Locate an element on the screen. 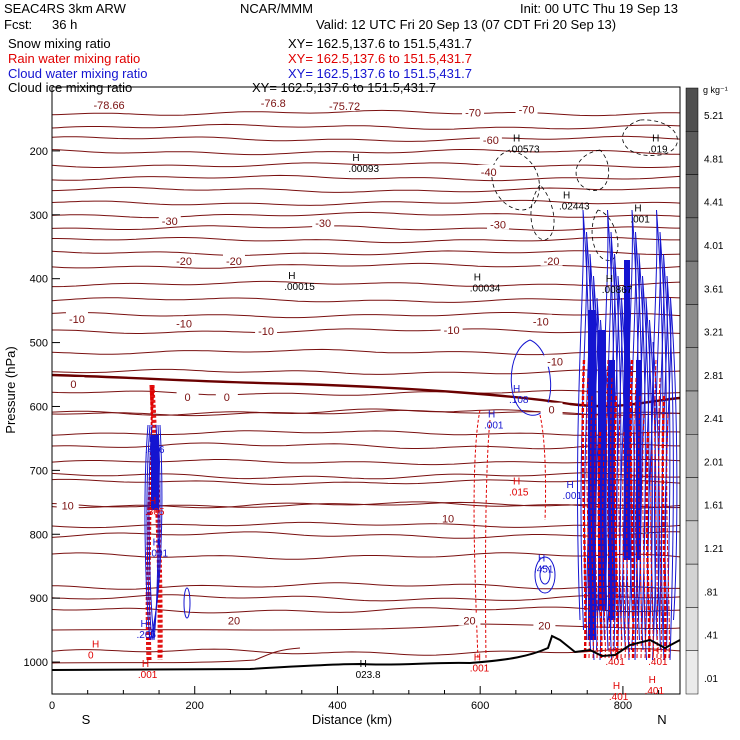  maximum-value: .001 is located at coordinates (640, 219).